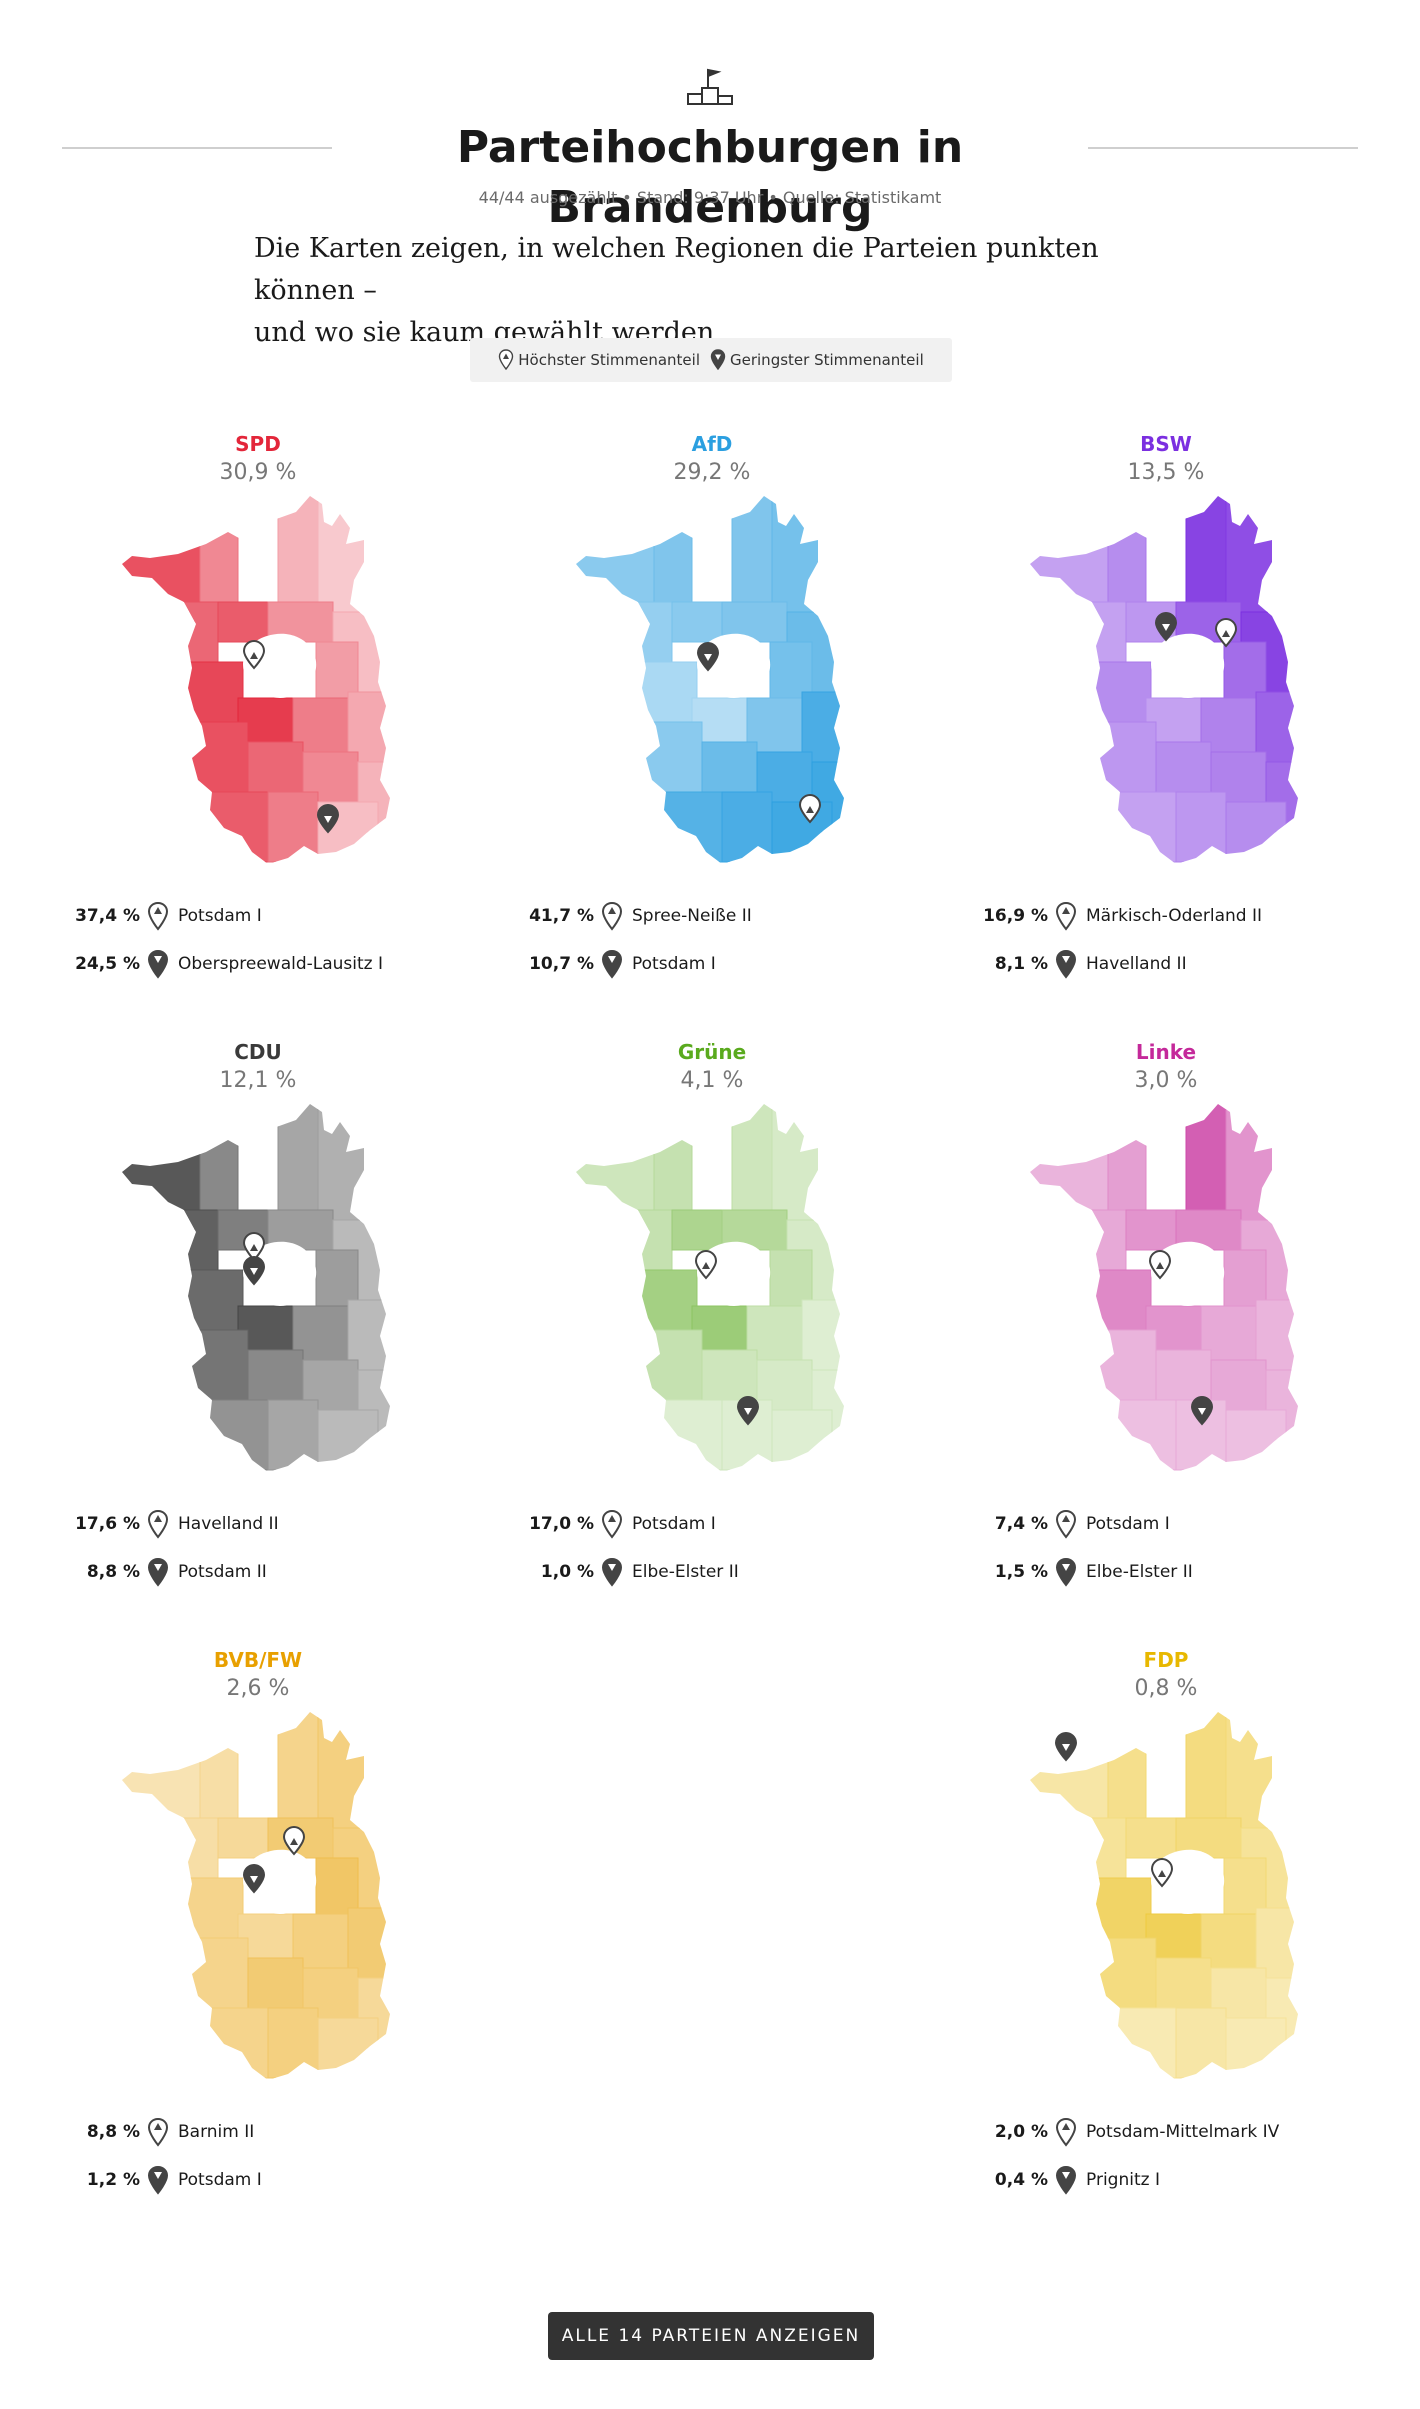 The image size is (1420, 2409). I want to click on show-all-parties-button: ALLE 14 PARTEIEN ANZEIGEN, so click(711, 2336).